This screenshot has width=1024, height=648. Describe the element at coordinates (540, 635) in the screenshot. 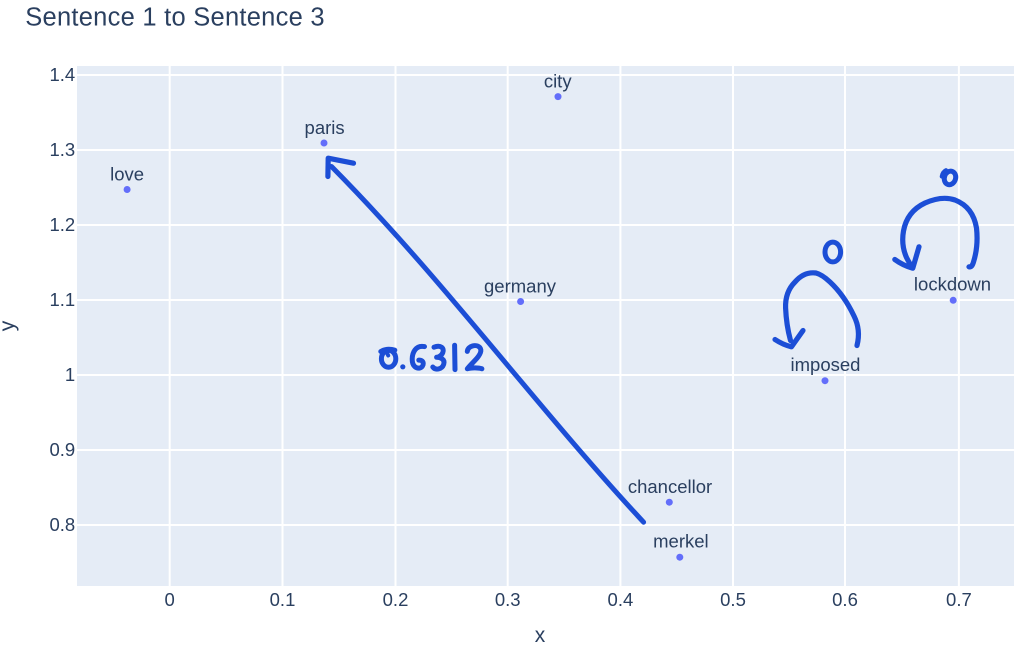

I see `svg-text: x` at that location.